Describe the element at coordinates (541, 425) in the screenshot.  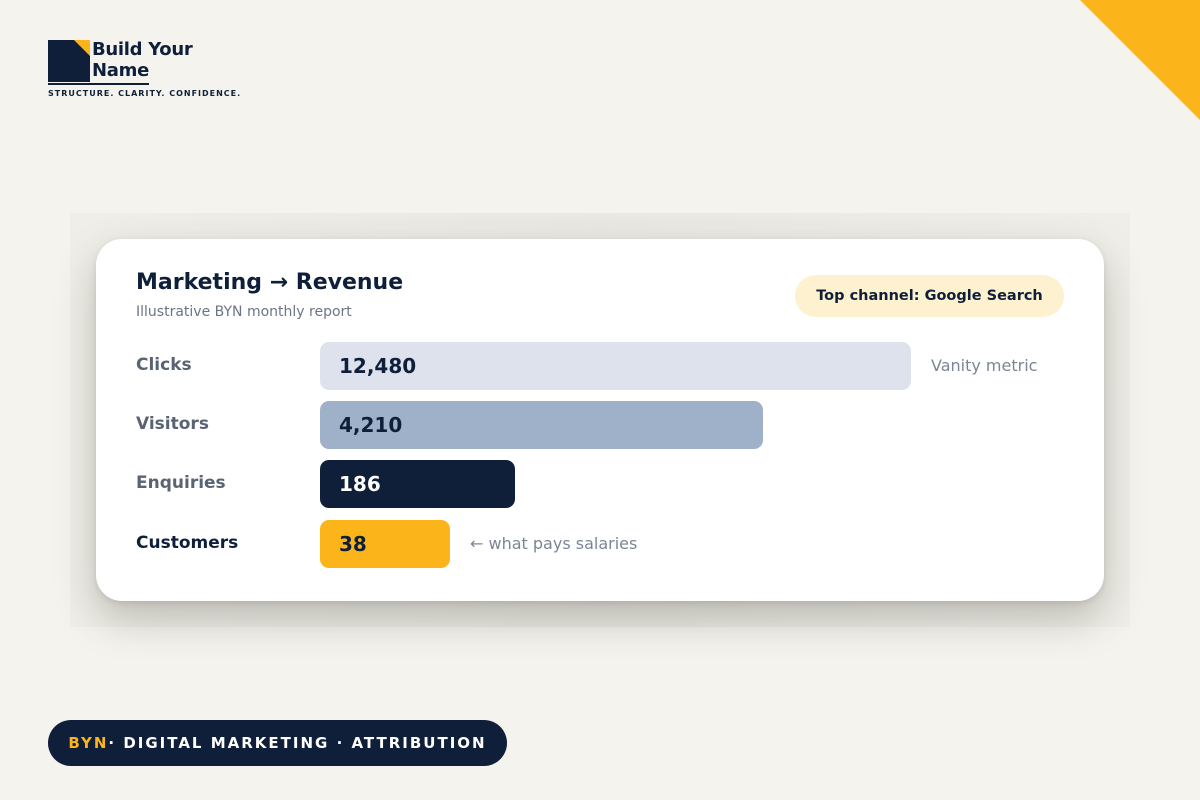
I see `bar-visitors: 4,210` at that location.